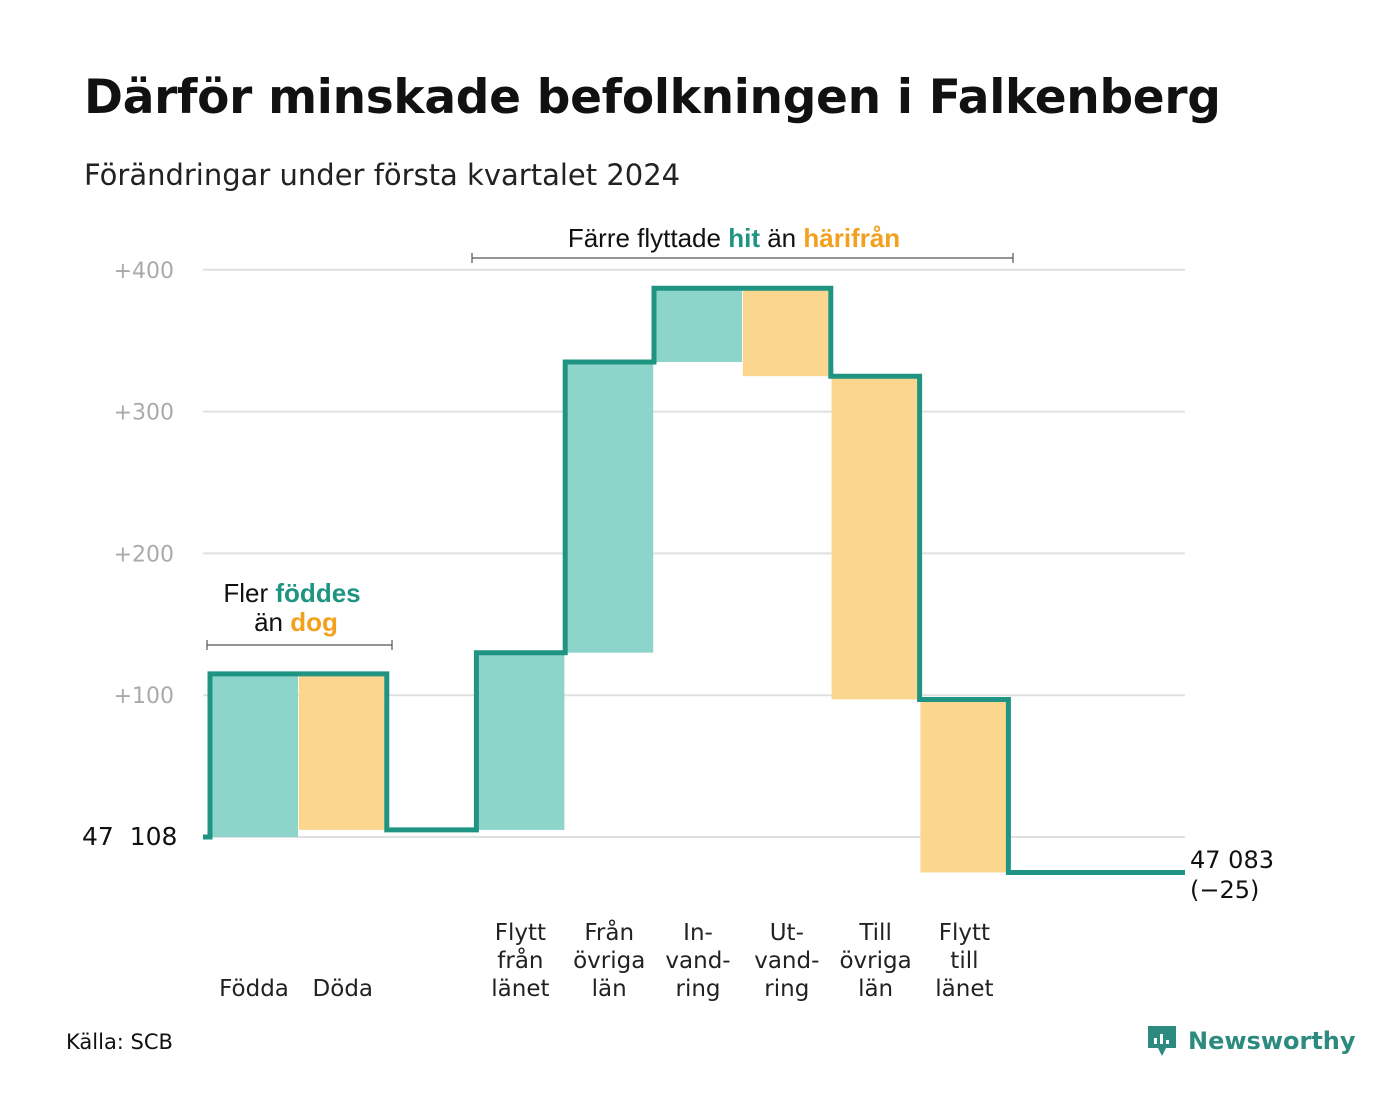 The width and height of the screenshot is (1400, 1120). Describe the element at coordinates (144, 413) in the screenshot. I see `y-tick-label: +300` at that location.